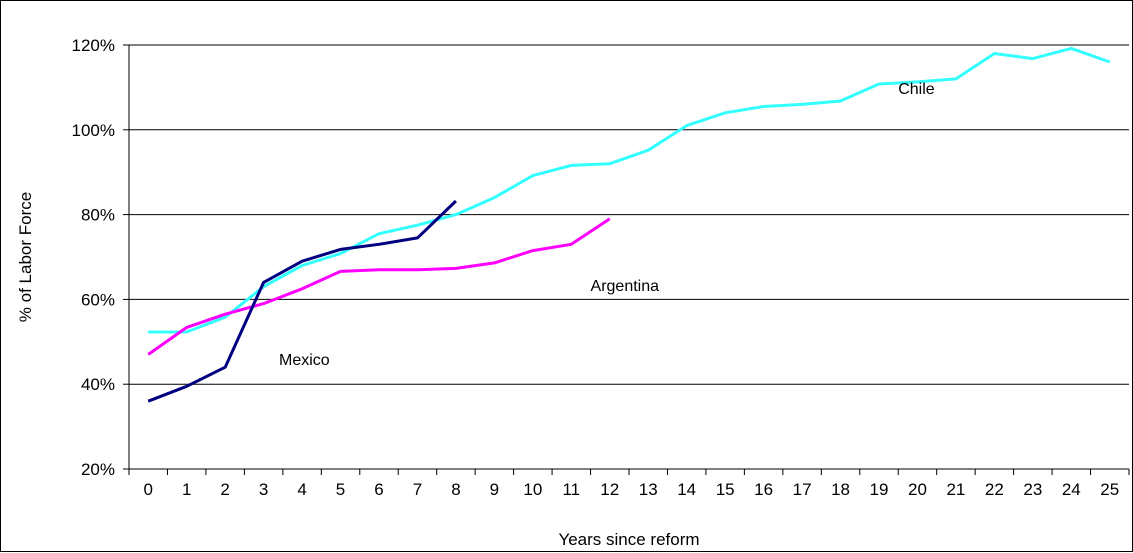  Describe the element at coordinates (763, 489) in the screenshot. I see `x-tick-label: 16` at that location.